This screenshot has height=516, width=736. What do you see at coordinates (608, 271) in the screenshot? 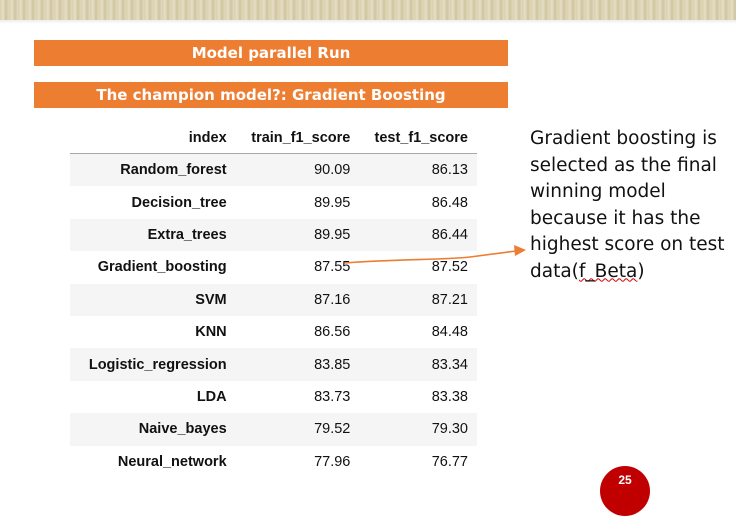
I see `spellcheck-marked-word: f_Beta` at bounding box center [608, 271].